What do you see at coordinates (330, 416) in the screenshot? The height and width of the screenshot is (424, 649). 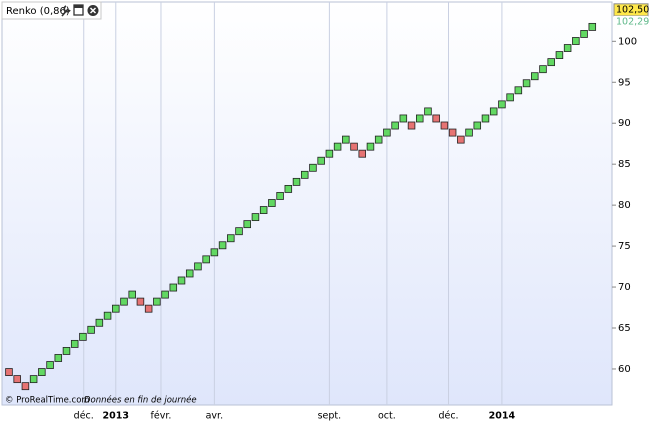 I see `x-tick-label: sept.` at bounding box center [330, 416].